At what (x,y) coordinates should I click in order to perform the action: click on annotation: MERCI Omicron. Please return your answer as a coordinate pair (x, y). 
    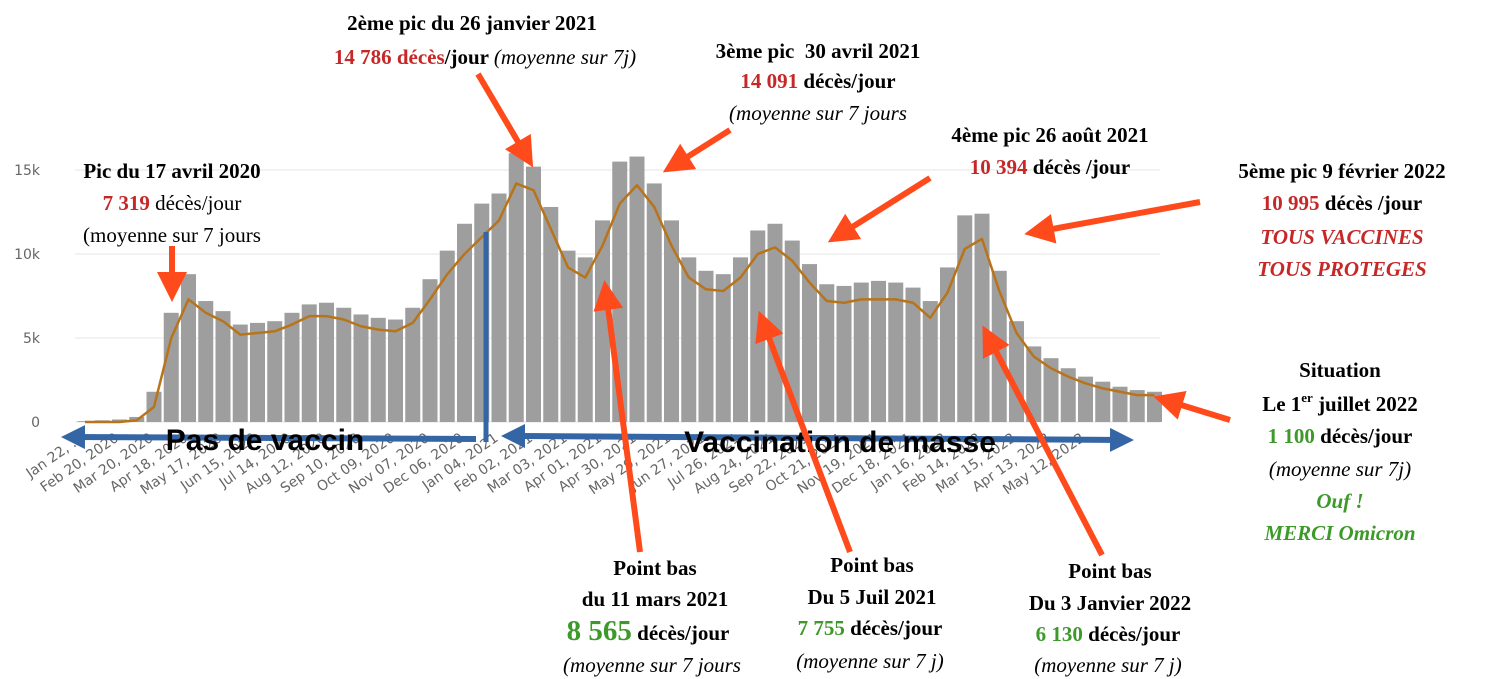
    Looking at the image, I should click on (1339, 533).